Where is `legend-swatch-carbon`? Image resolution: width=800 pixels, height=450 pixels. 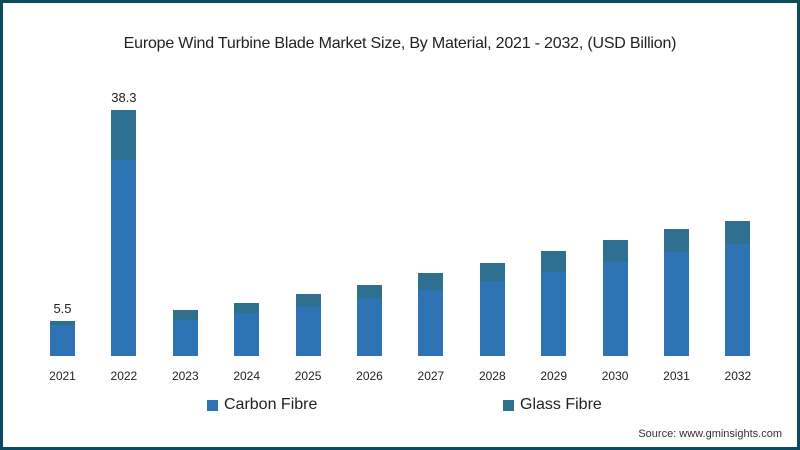 legend-swatch-carbon is located at coordinates (212, 405).